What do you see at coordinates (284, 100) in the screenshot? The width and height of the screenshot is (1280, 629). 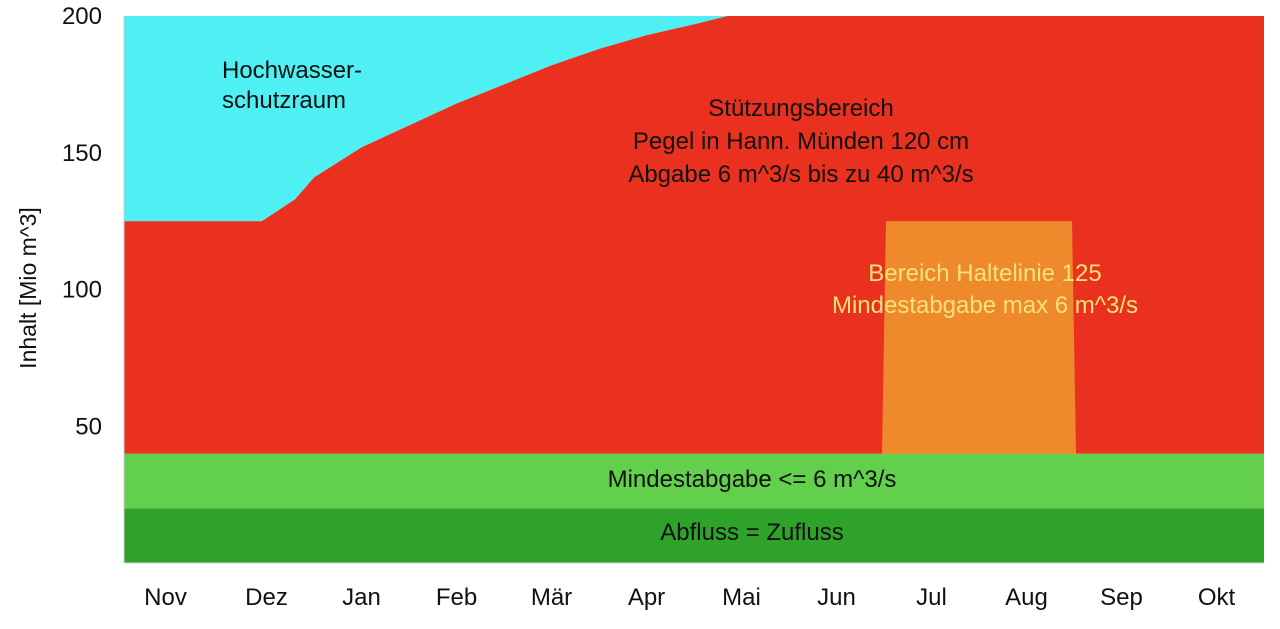 I see `zone-label-line: schutzraum` at bounding box center [284, 100].